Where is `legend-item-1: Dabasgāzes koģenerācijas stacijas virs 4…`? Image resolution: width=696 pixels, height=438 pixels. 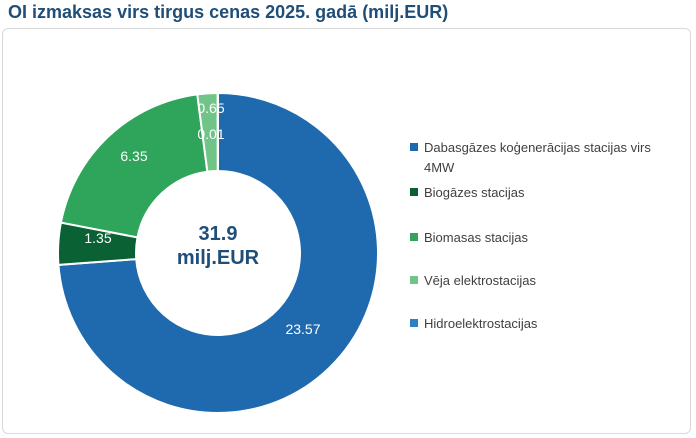 legend-item-1: Dabasgāzes koģenerācijas stacijas virs 4… is located at coordinates (545, 158).